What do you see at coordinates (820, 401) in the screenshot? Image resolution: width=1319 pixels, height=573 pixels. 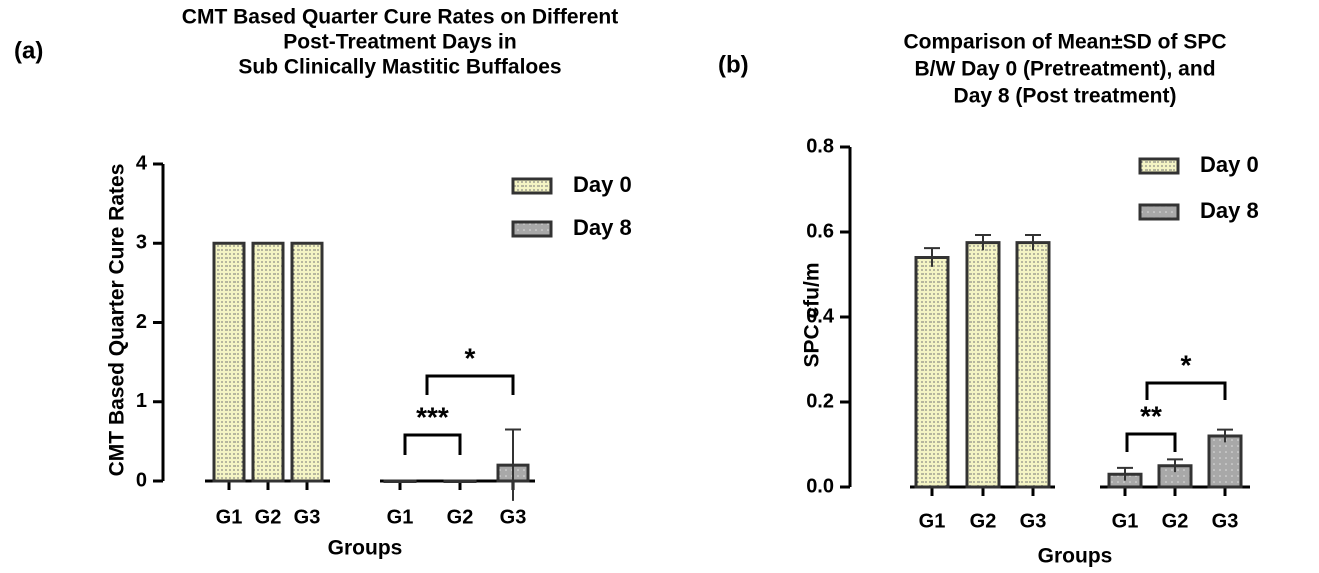 I see `y-tick-label: 0.2` at bounding box center [820, 401].